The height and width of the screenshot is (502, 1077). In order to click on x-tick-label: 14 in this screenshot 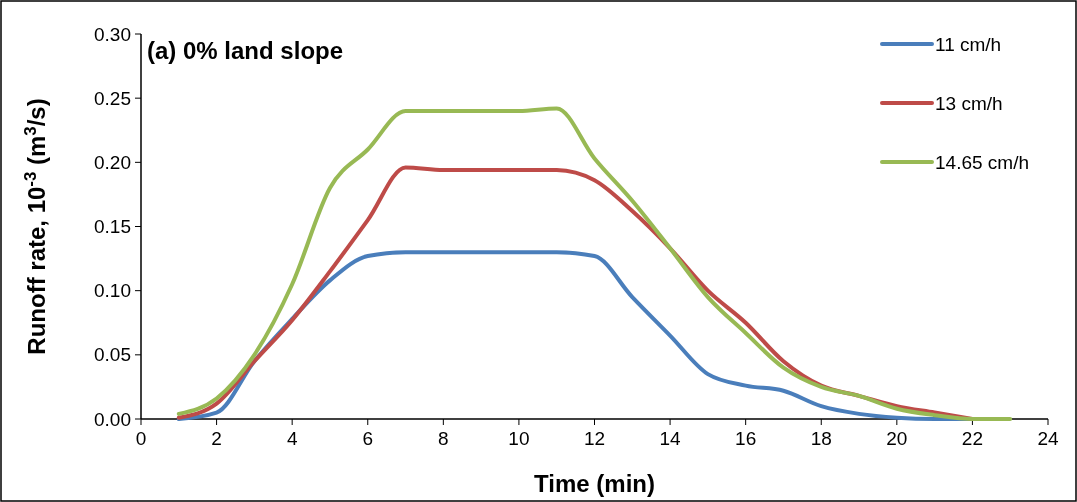, I will do `click(670, 438)`.